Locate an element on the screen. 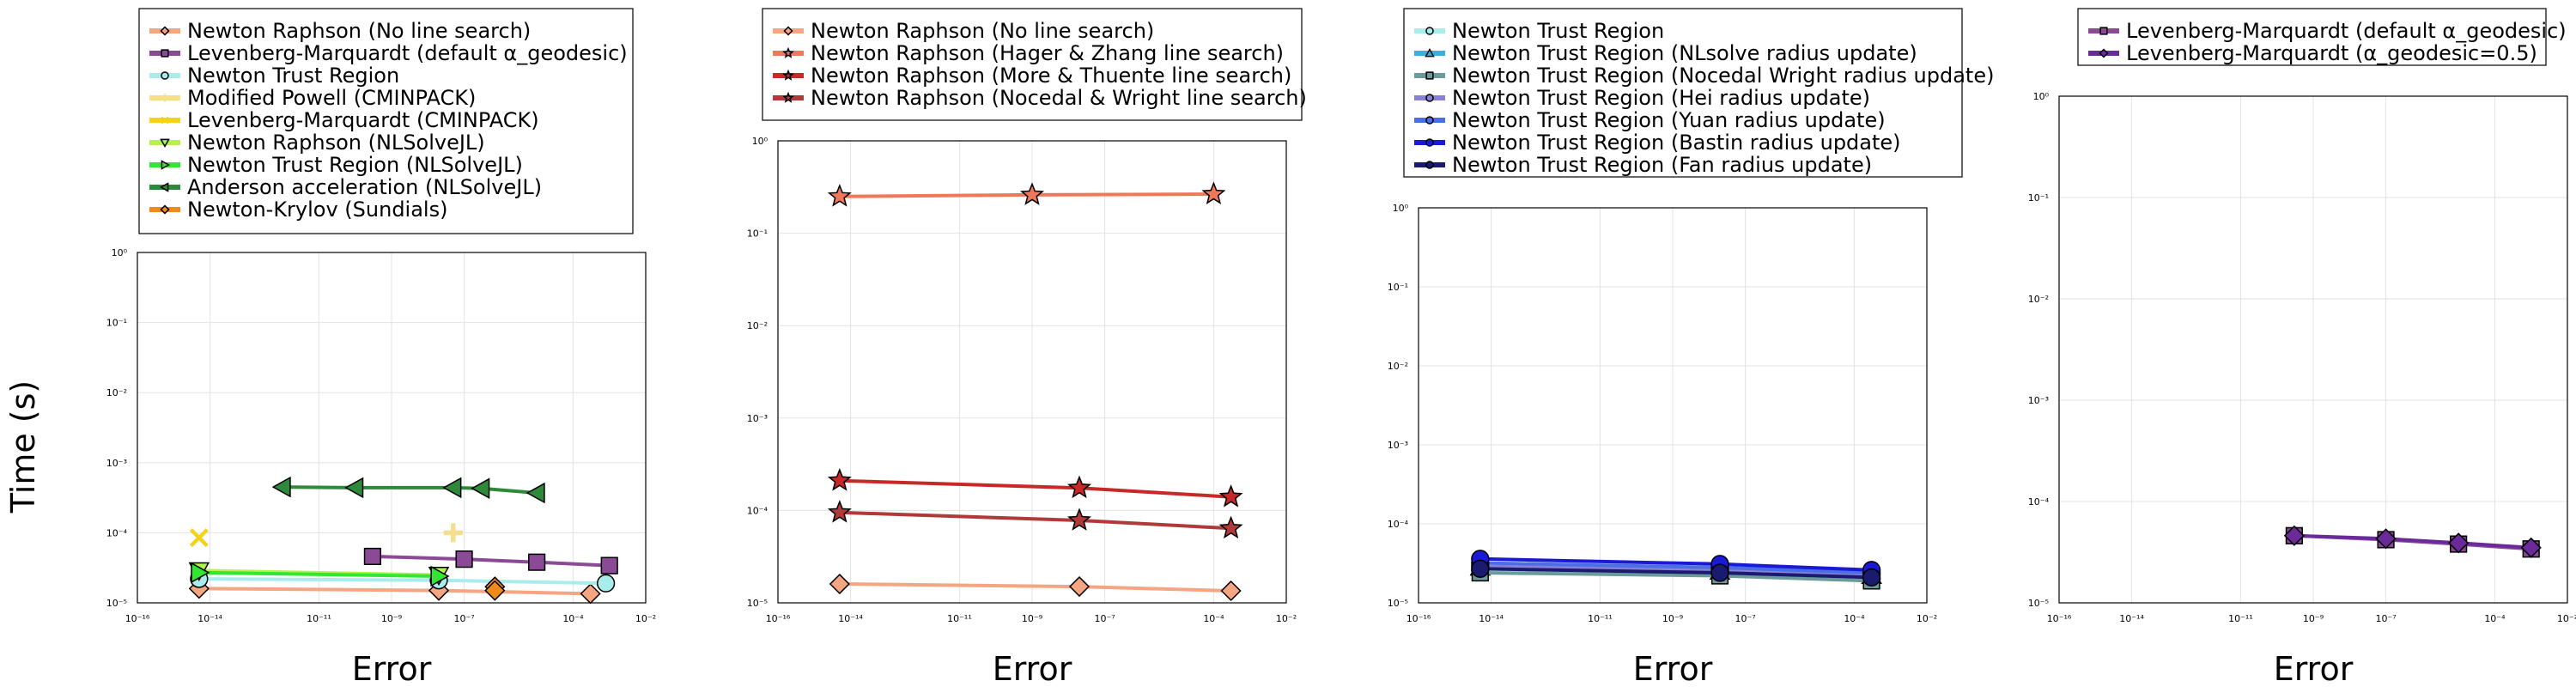 Image resolution: width=2576 pixels, height=687 pixels. x-tick-label: 10⁻⁹ is located at coordinates (2313, 618).